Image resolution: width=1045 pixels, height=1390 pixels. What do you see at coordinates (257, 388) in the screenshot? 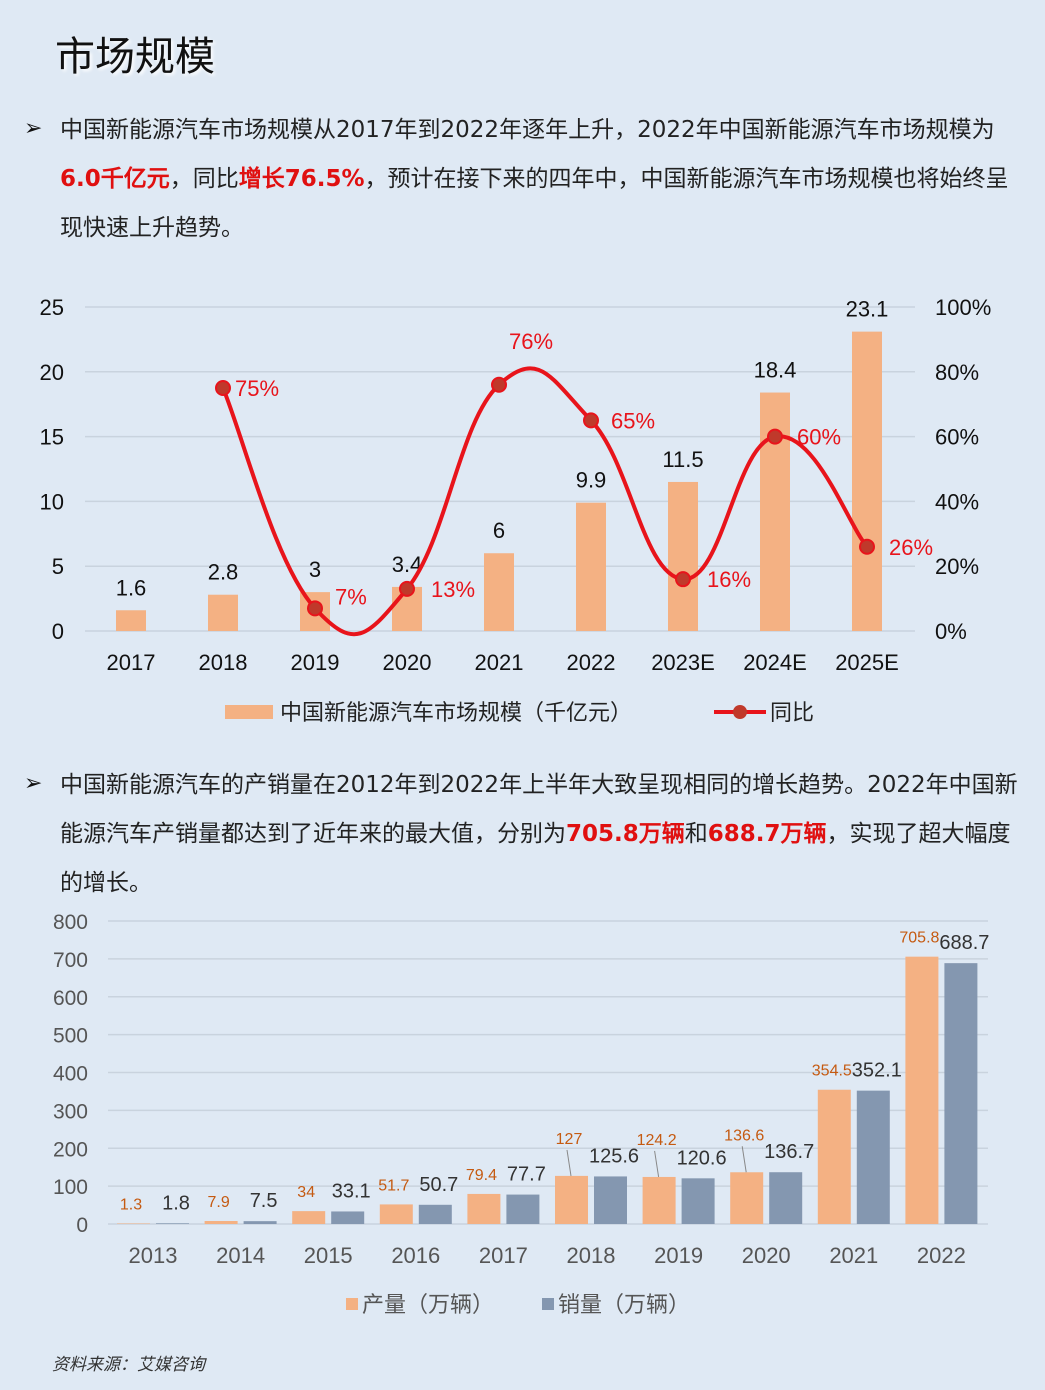
I see `line-data-label: 75%` at bounding box center [257, 388].